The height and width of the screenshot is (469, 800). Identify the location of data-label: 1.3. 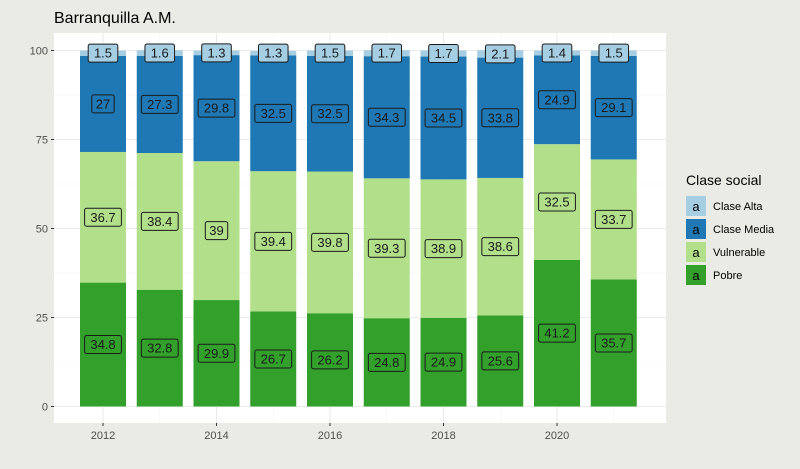
(216, 52).